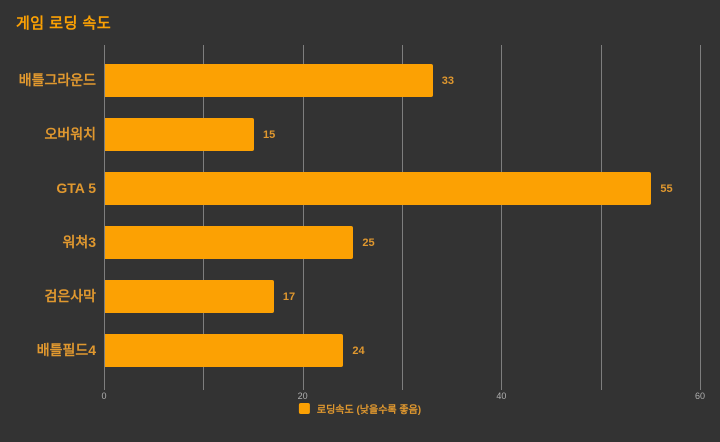  Describe the element at coordinates (76, 187) in the screenshot. I see `category-label: GTA 5` at that location.